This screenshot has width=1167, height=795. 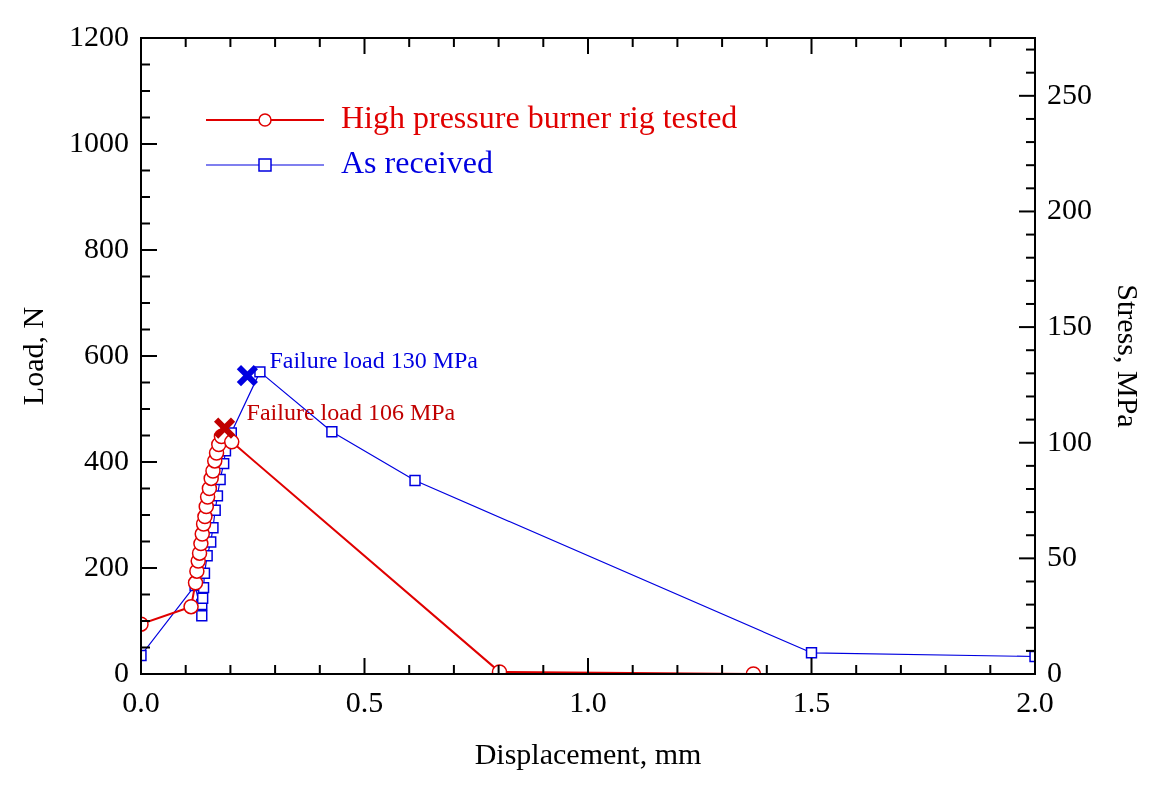 What do you see at coordinates (374, 359) in the screenshot?
I see `annotation: Failure load 130 MPa` at bounding box center [374, 359].